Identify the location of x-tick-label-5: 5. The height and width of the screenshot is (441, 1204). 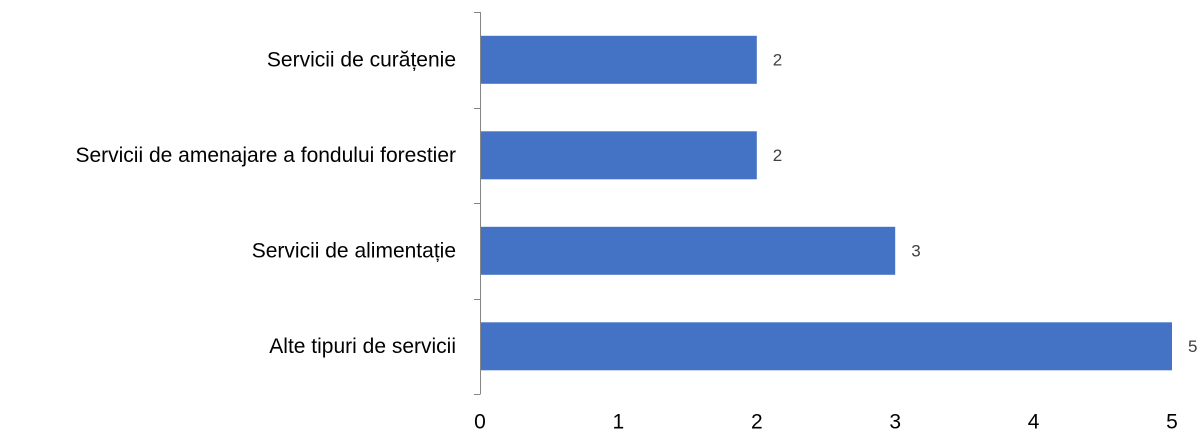
(1172, 422).